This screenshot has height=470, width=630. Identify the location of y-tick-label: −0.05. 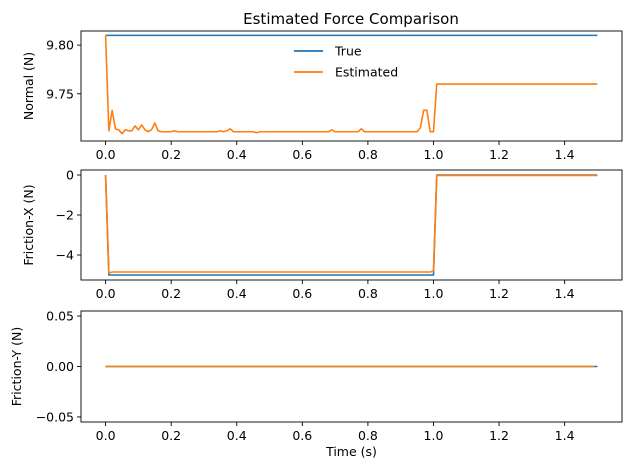
(55, 416).